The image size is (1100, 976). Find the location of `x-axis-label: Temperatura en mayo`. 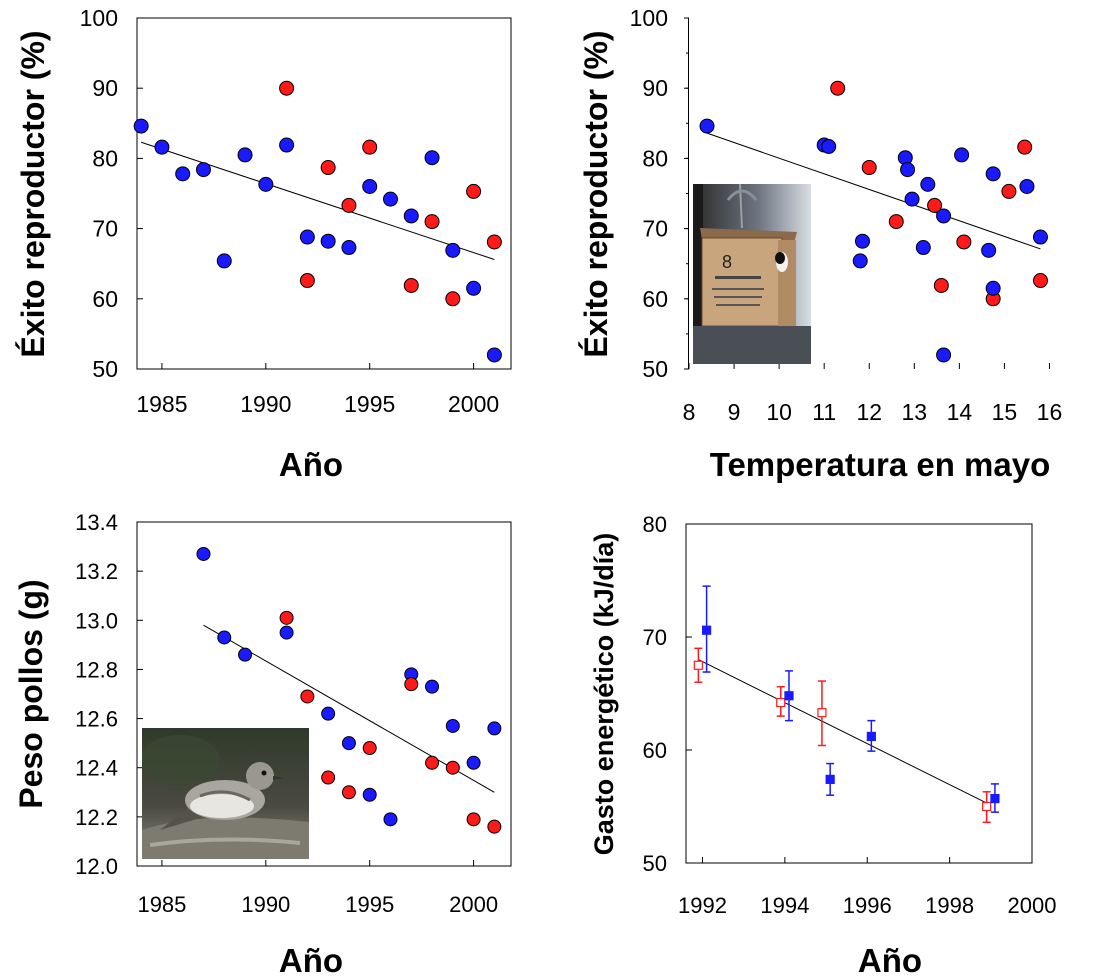

x-axis-label: Temperatura en mayo is located at coordinates (880, 464).